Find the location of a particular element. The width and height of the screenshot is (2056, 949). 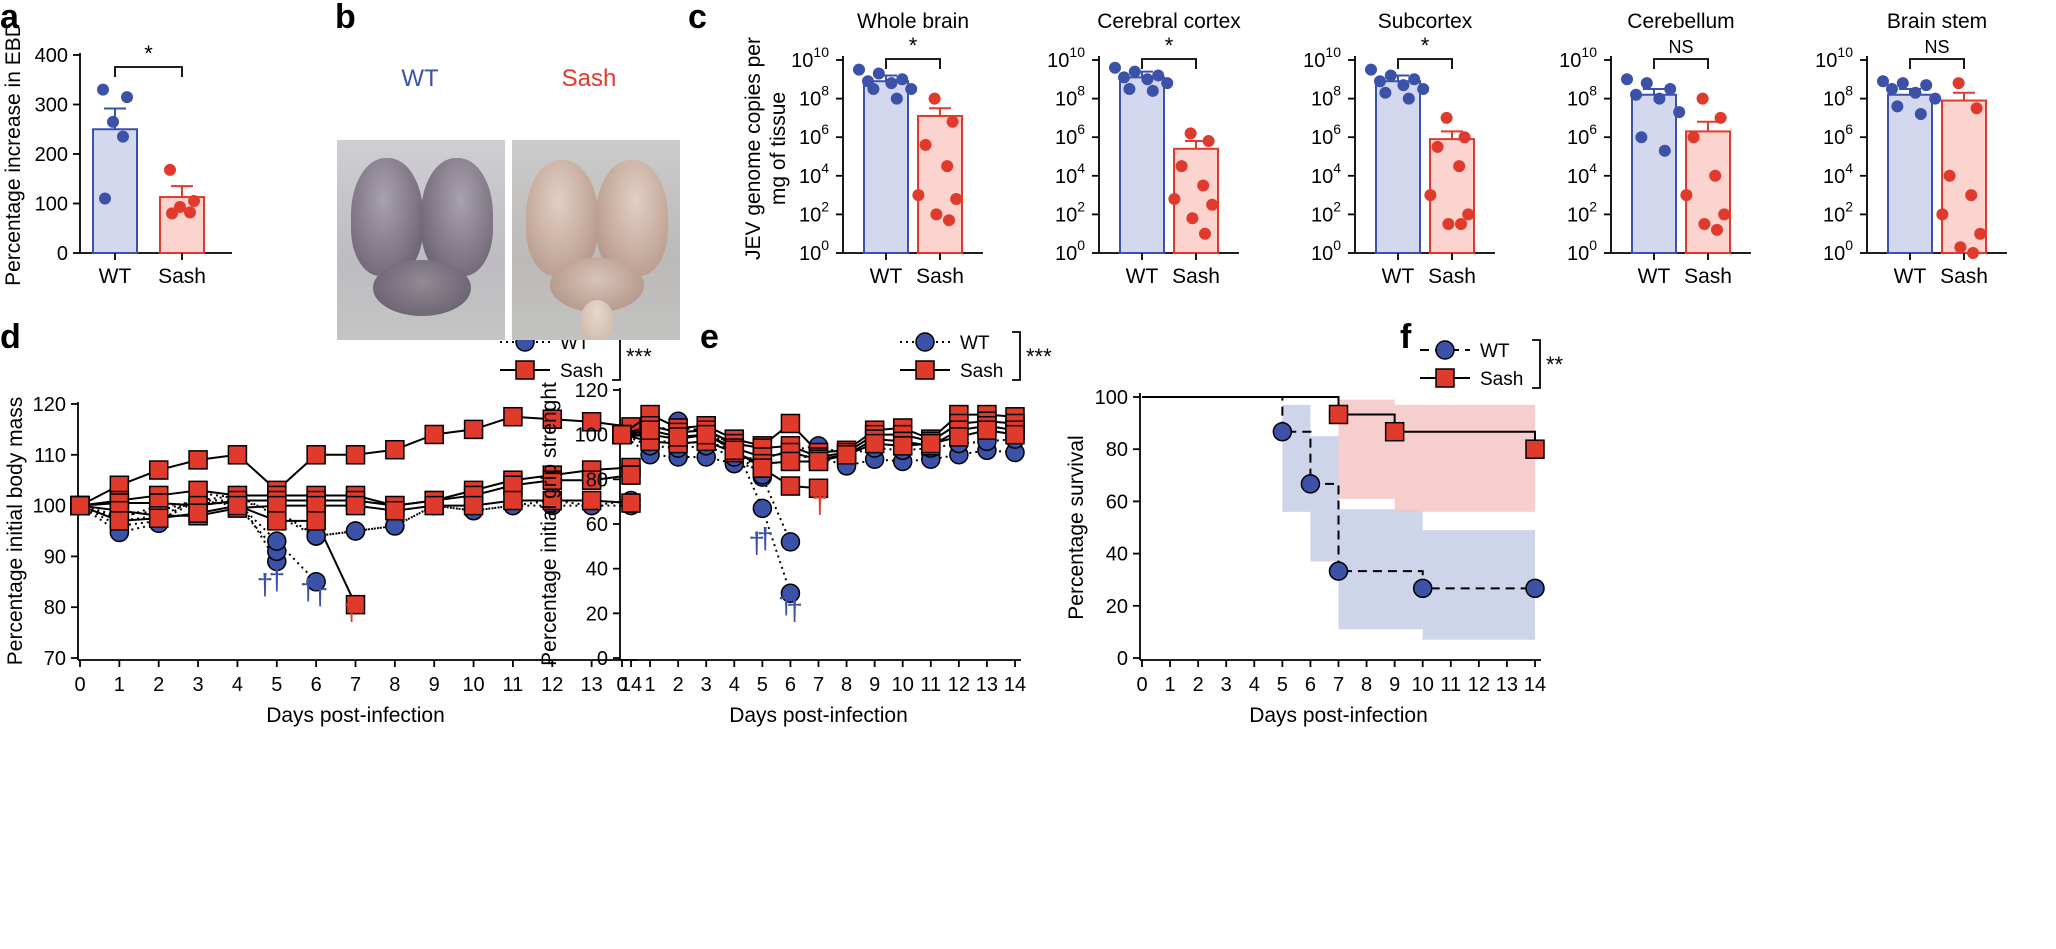

data-point-wt is located at coordinates (1310, 484).